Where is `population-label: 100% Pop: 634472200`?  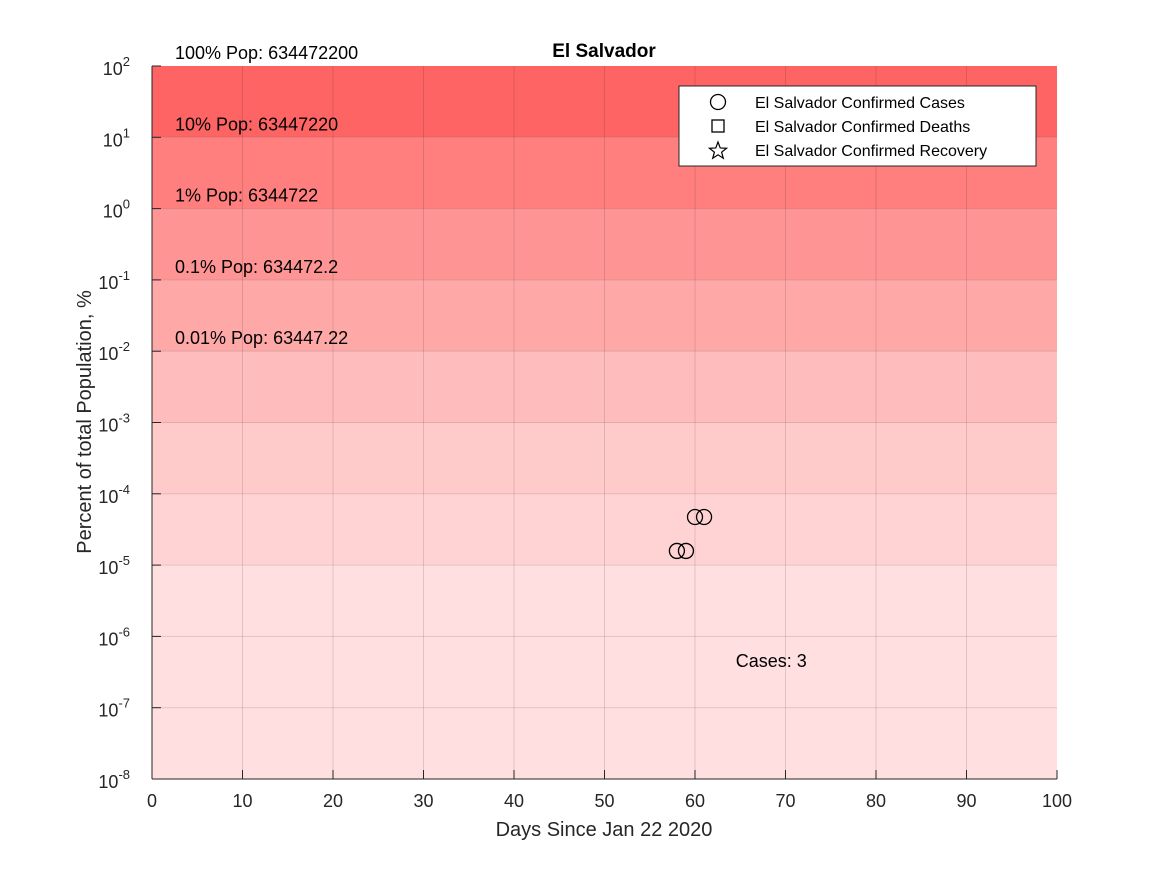
population-label: 100% Pop: 634472200 is located at coordinates (266, 53).